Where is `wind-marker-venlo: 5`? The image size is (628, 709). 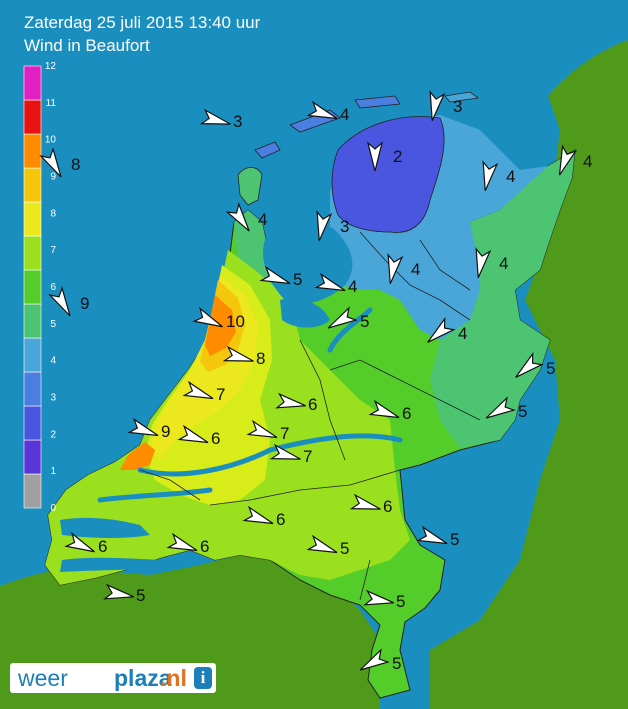 wind-marker-venlo: 5 is located at coordinates (437, 537).